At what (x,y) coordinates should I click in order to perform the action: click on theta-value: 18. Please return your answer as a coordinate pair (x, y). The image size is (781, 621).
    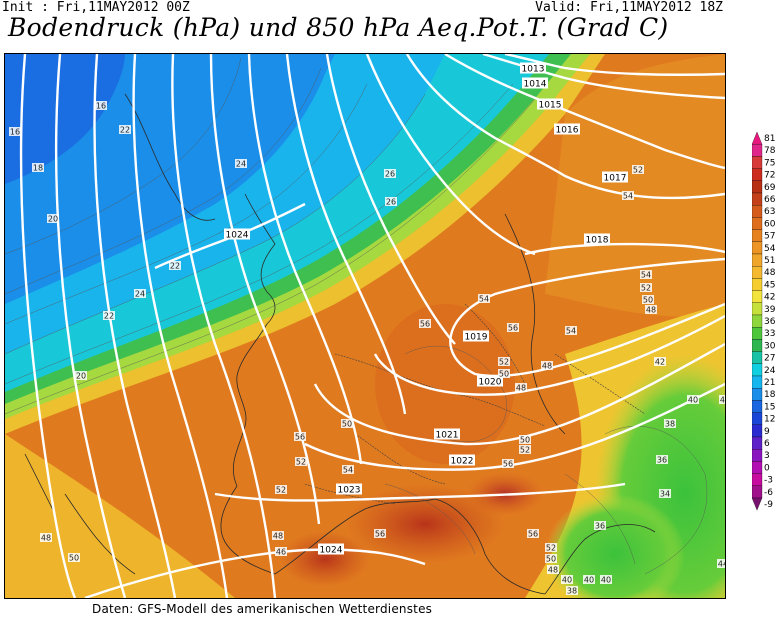
    Looking at the image, I should click on (38, 168).